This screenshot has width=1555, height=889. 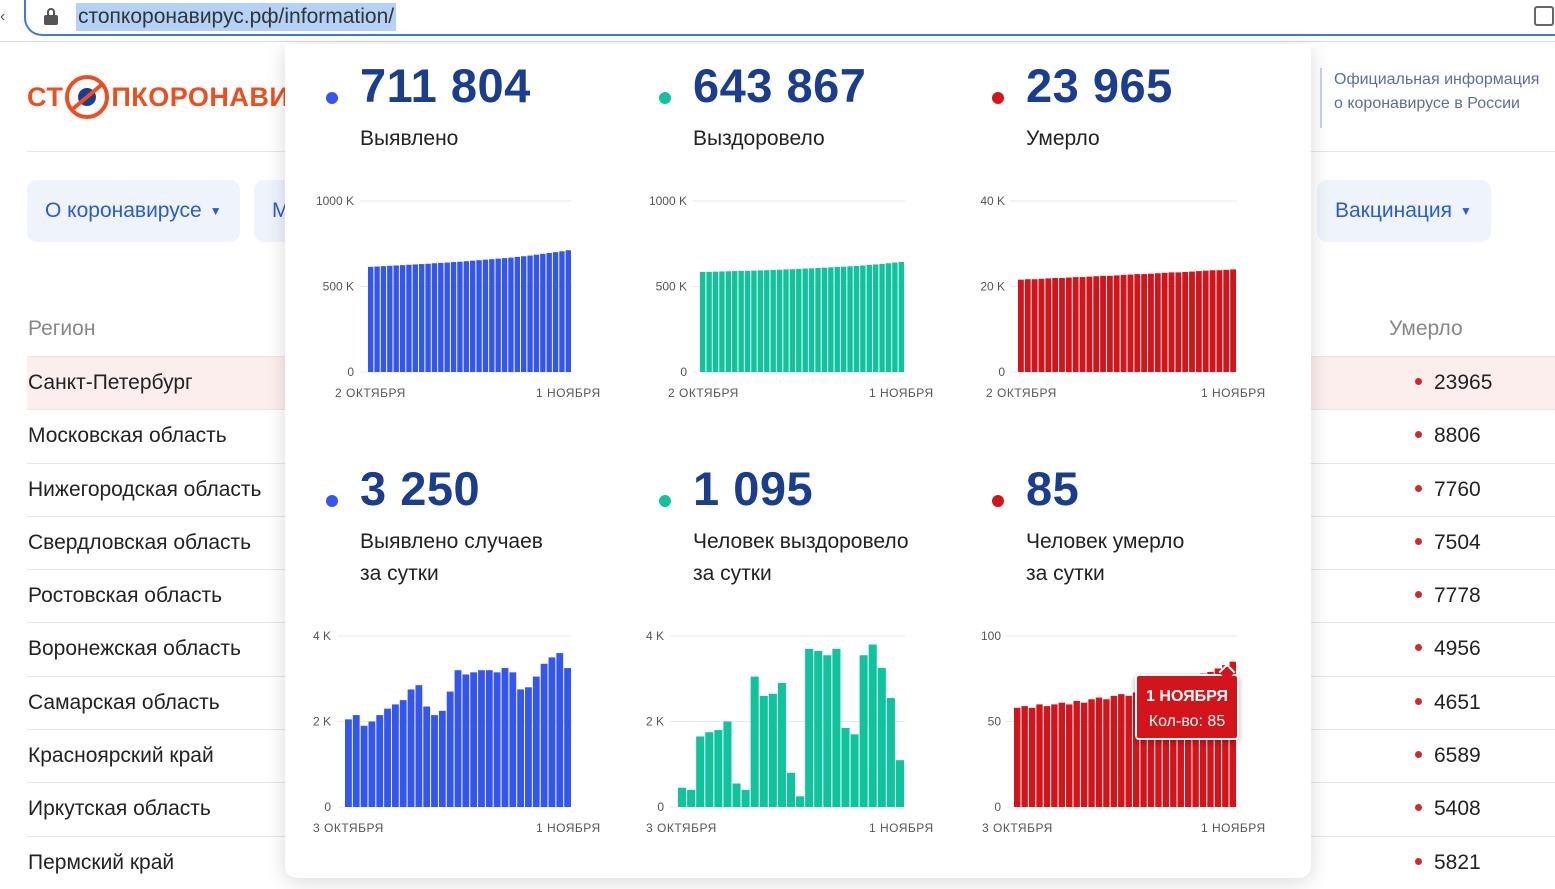 I want to click on region-name: Московская область, so click(x=127, y=436).